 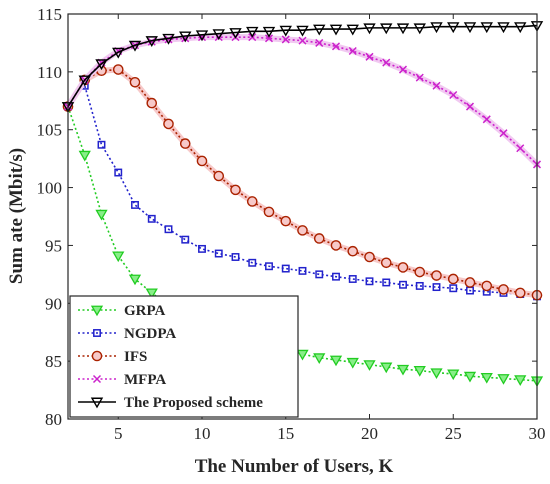 What do you see at coordinates (50, 130) in the screenshot?
I see `y-tick-label: 105` at bounding box center [50, 130].